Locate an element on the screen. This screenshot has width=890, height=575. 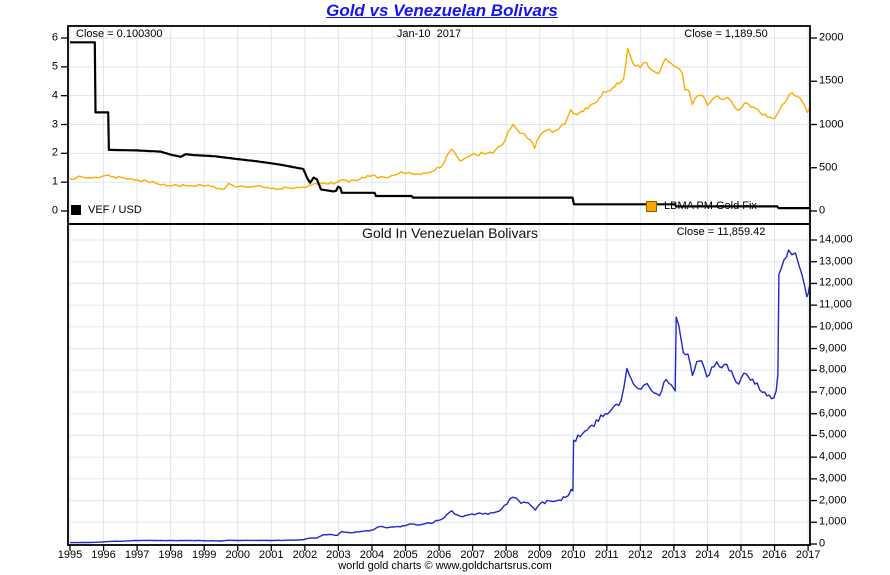
x-axis-tick-label: 2009 is located at coordinates (539, 555).